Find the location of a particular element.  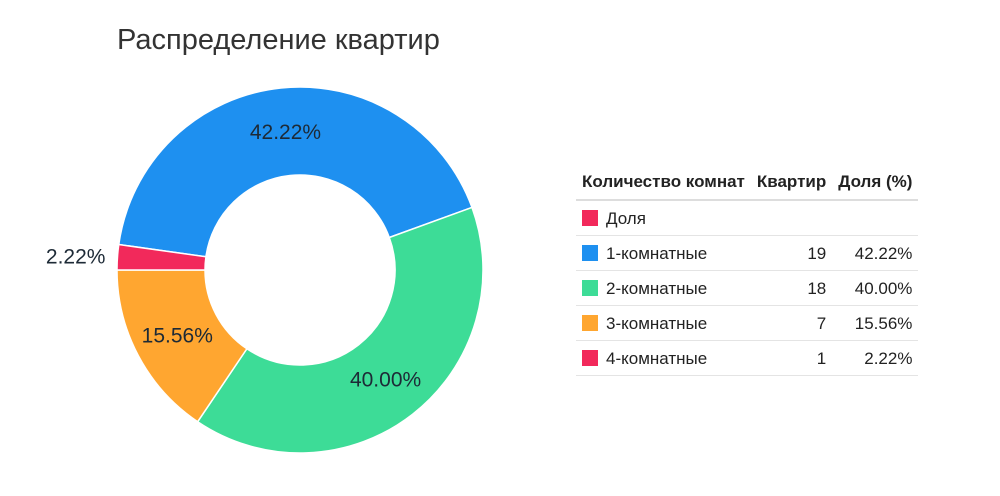

data-label: 2.22% is located at coordinates (76, 257).